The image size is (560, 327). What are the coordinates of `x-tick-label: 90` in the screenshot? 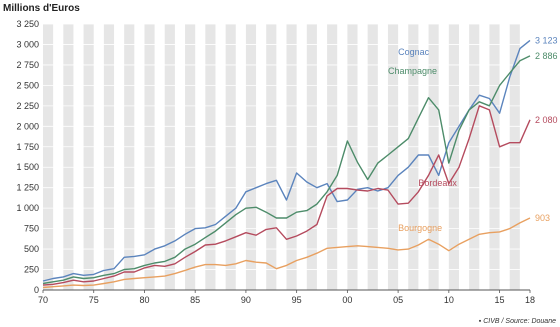 It's located at (246, 300).